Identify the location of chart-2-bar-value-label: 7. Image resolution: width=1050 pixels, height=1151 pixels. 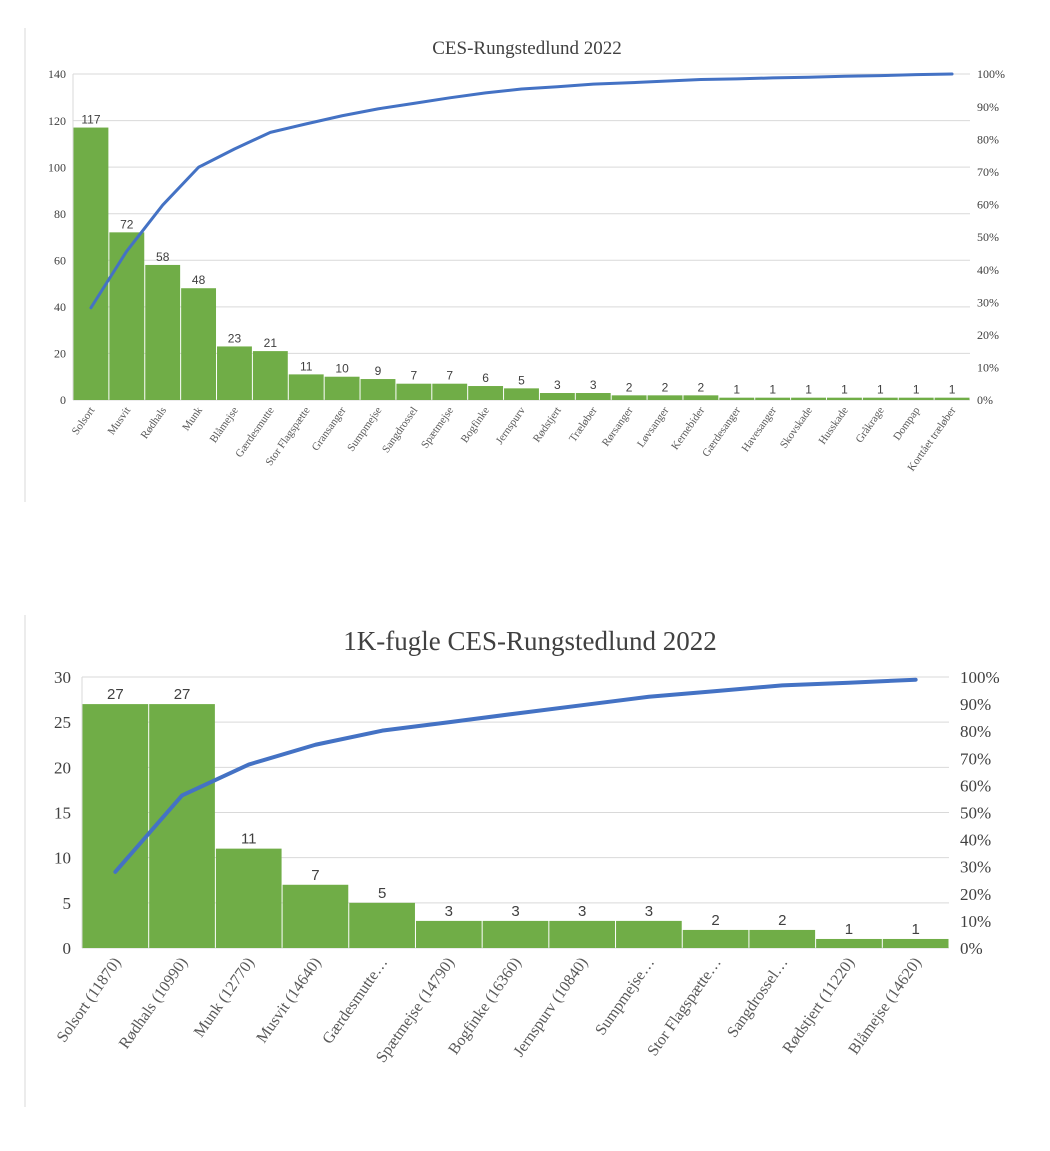
(315, 875).